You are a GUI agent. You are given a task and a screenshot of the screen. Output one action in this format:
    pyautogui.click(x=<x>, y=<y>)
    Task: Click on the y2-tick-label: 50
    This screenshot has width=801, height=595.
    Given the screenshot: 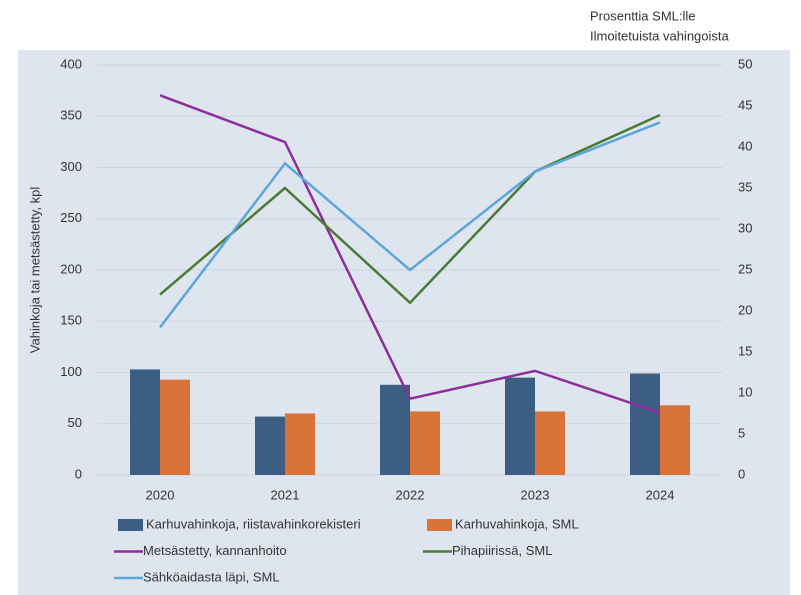 What is the action you would take?
    pyautogui.click(x=745, y=63)
    